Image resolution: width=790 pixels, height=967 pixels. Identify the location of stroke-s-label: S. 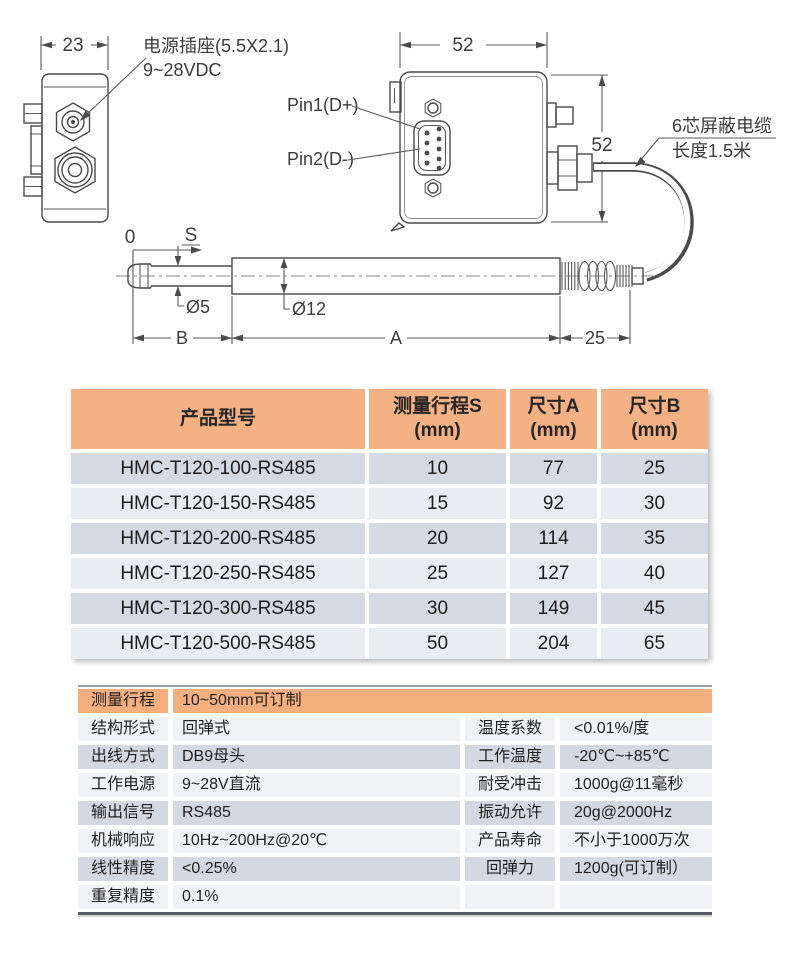
(191, 235).